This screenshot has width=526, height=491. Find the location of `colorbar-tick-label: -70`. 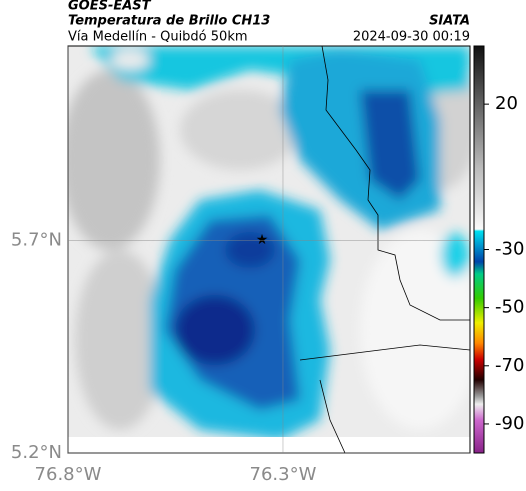

colorbar-tick-label: -70 is located at coordinates (509, 365).